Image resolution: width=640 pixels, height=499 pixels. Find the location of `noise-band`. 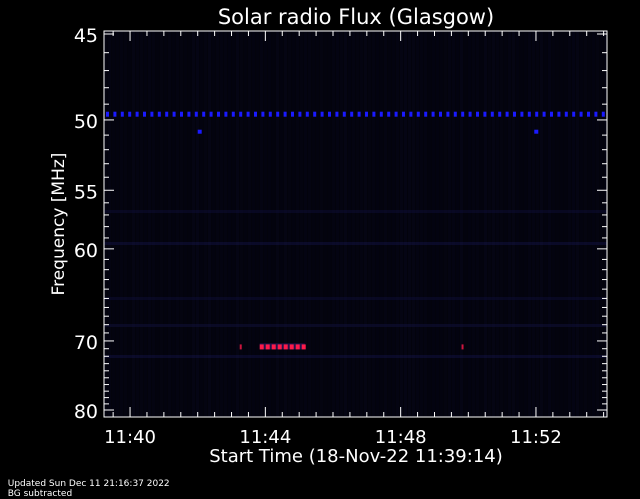

noise-band is located at coordinates (355, 298).